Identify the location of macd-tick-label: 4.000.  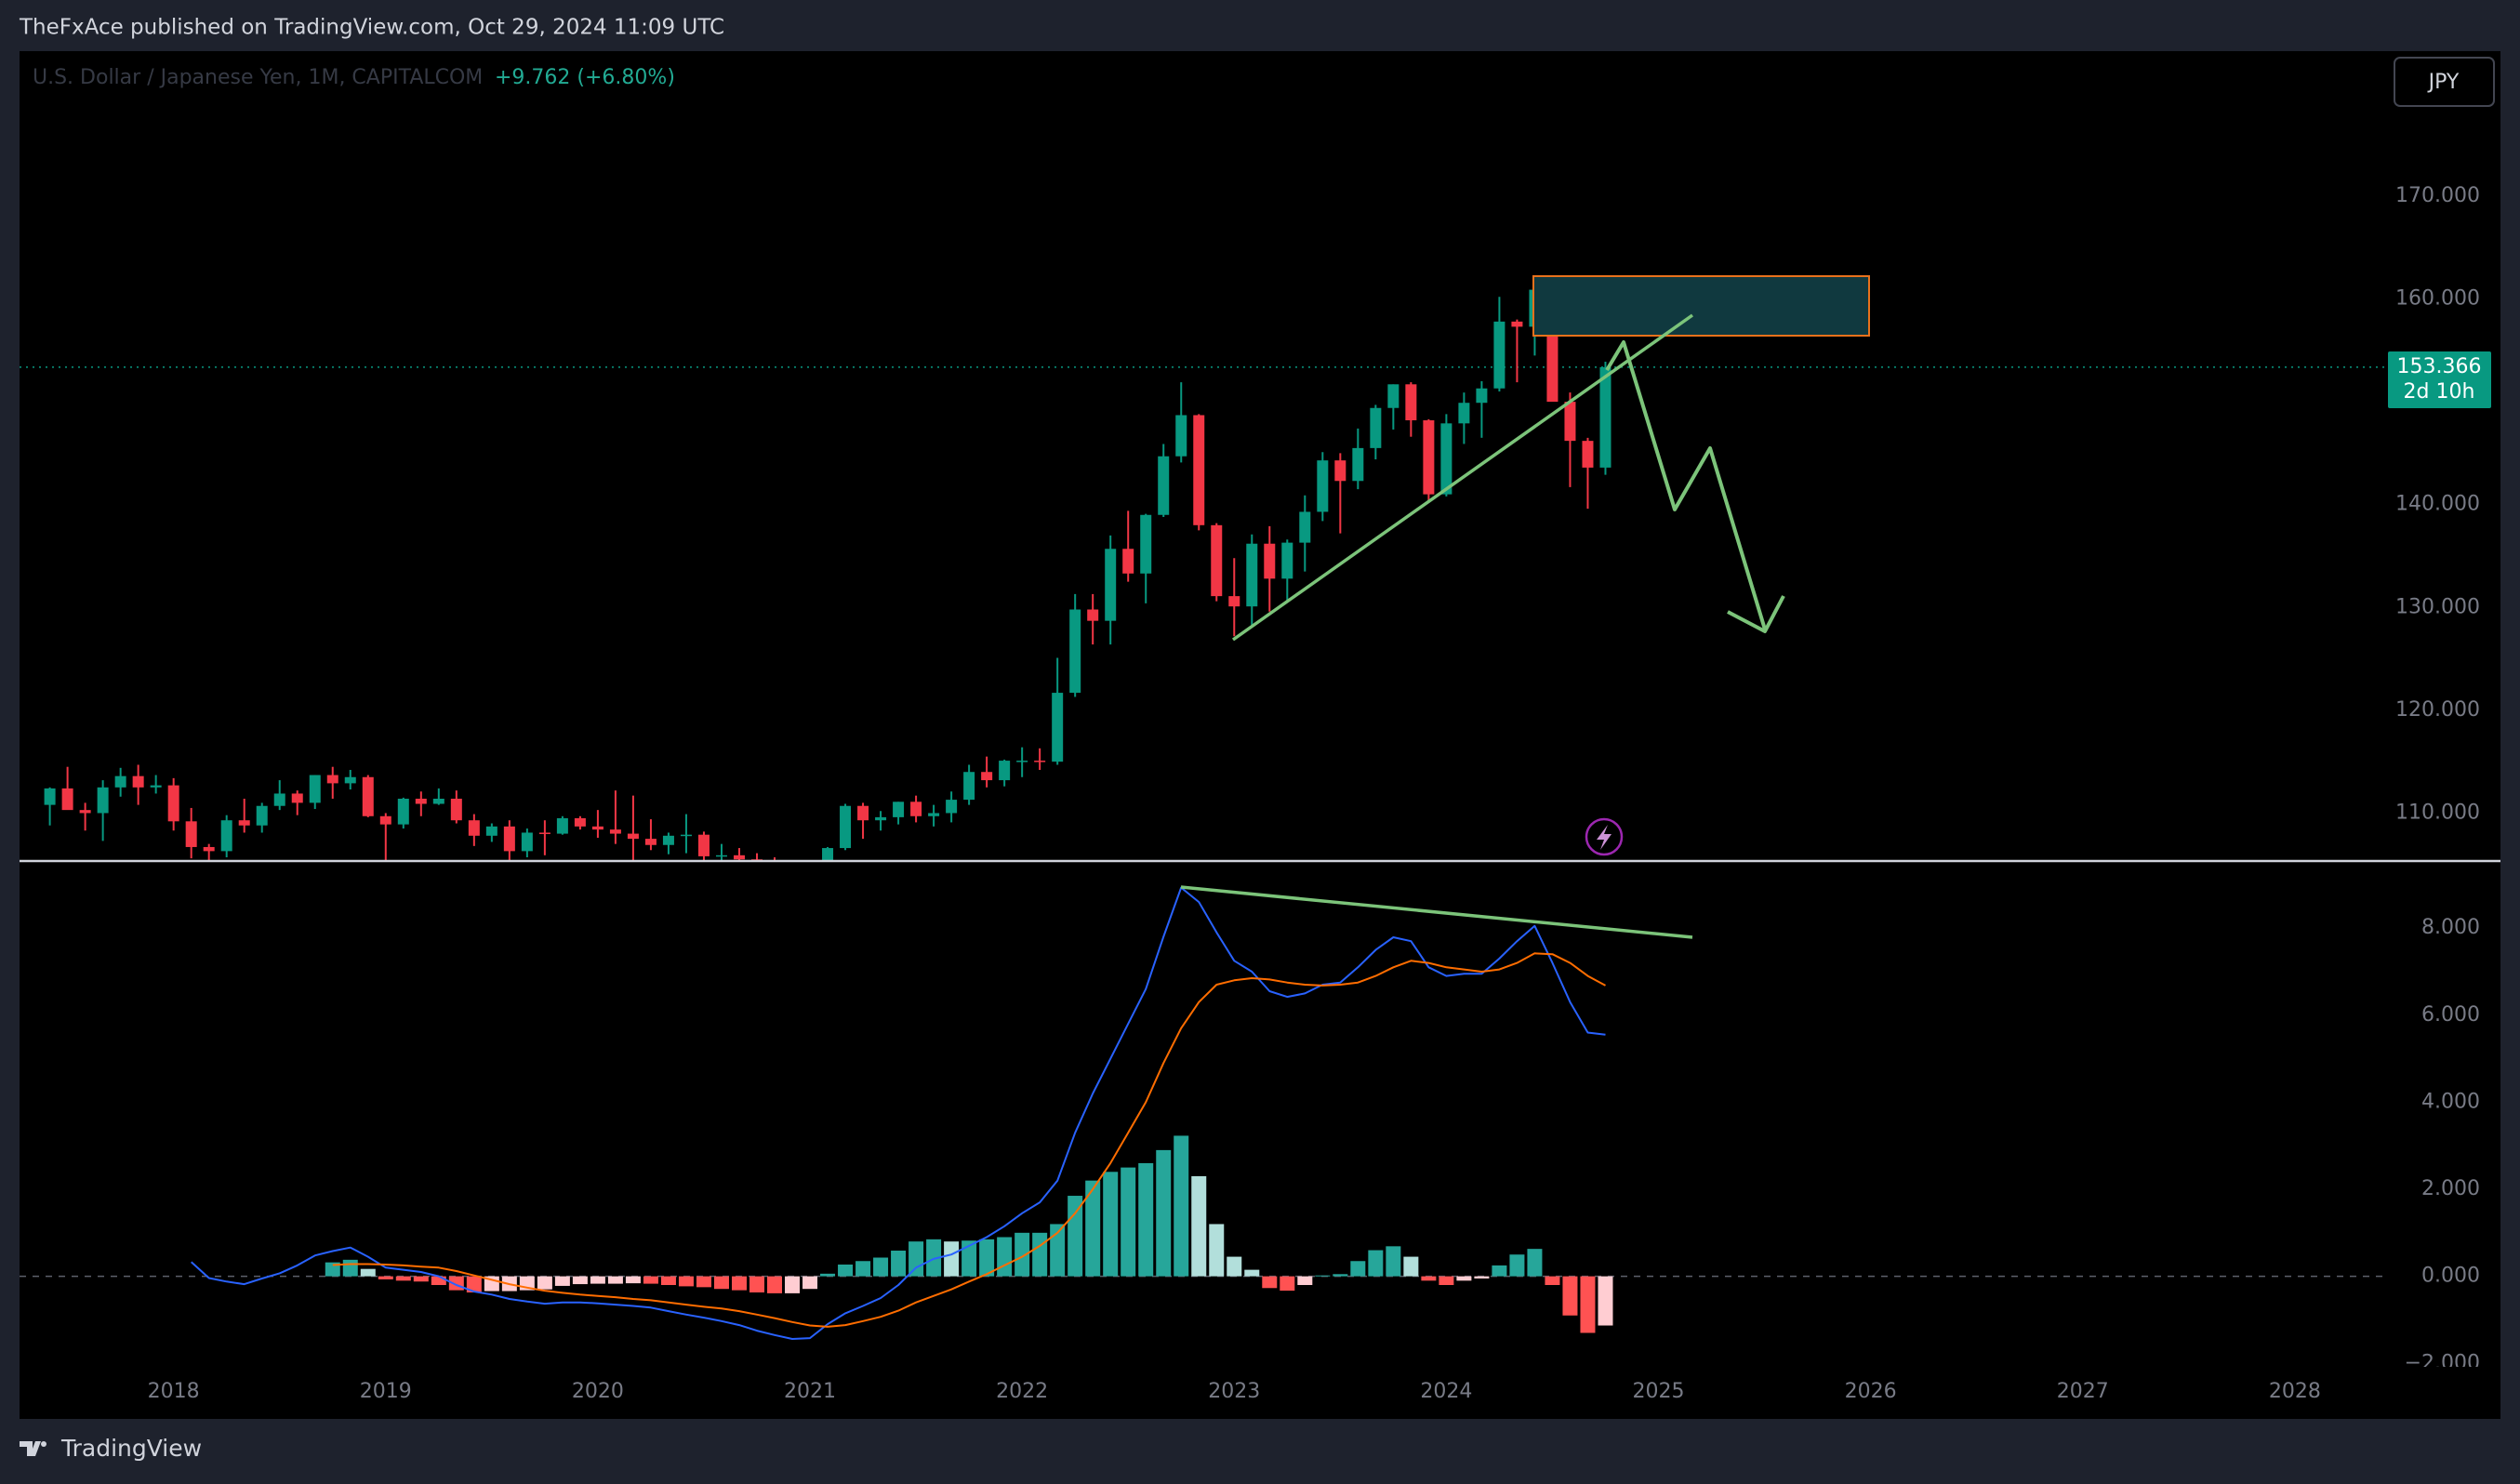
(2450, 1101).